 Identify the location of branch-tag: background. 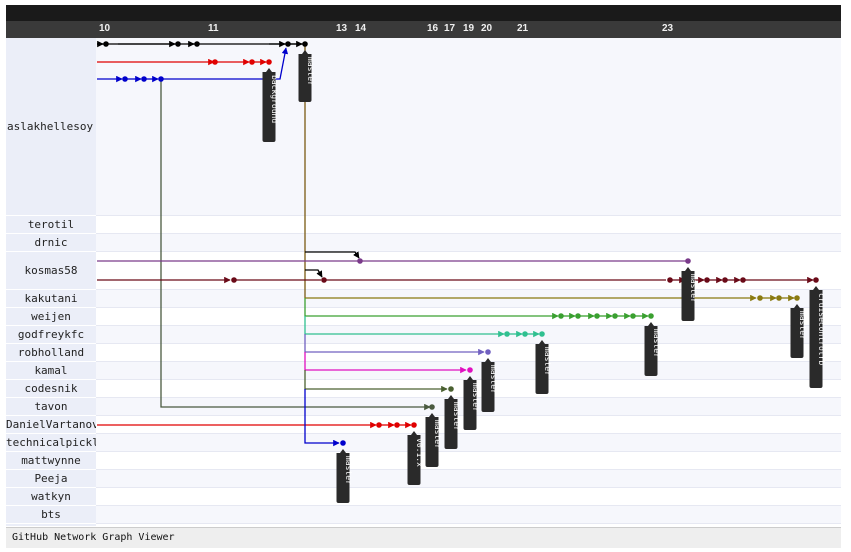
(271, 105).